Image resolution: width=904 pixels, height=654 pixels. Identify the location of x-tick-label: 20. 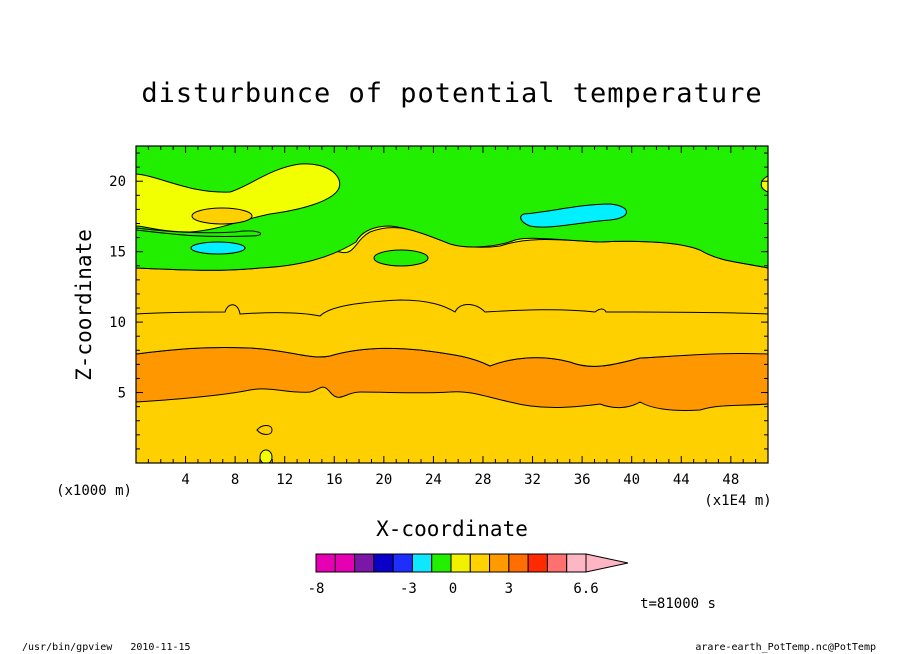
(383, 480).